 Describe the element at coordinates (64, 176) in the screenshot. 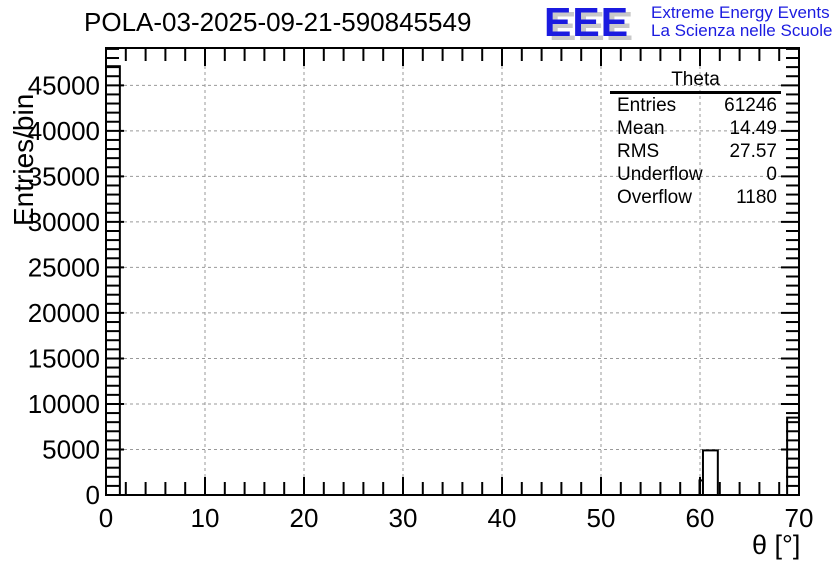

I see `y-tick-label: 35000` at that location.